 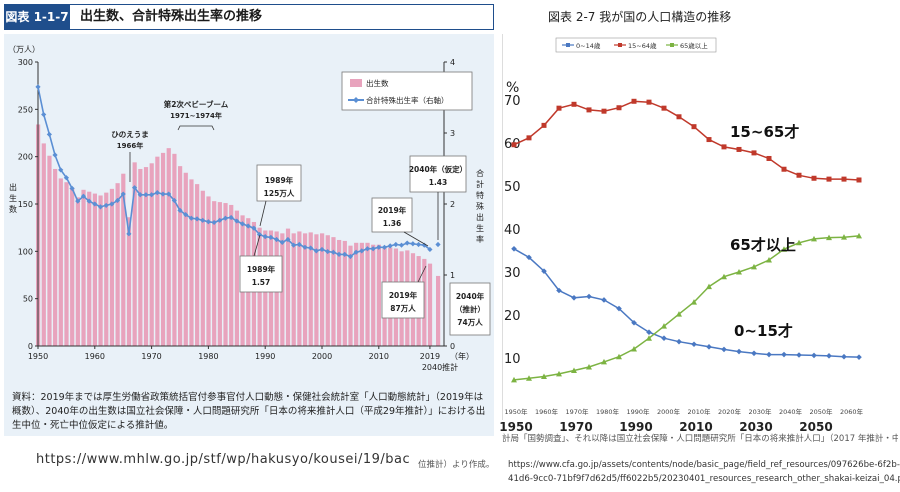 I want to click on inner-x-tick-label: 2050年, so click(x=821, y=411).